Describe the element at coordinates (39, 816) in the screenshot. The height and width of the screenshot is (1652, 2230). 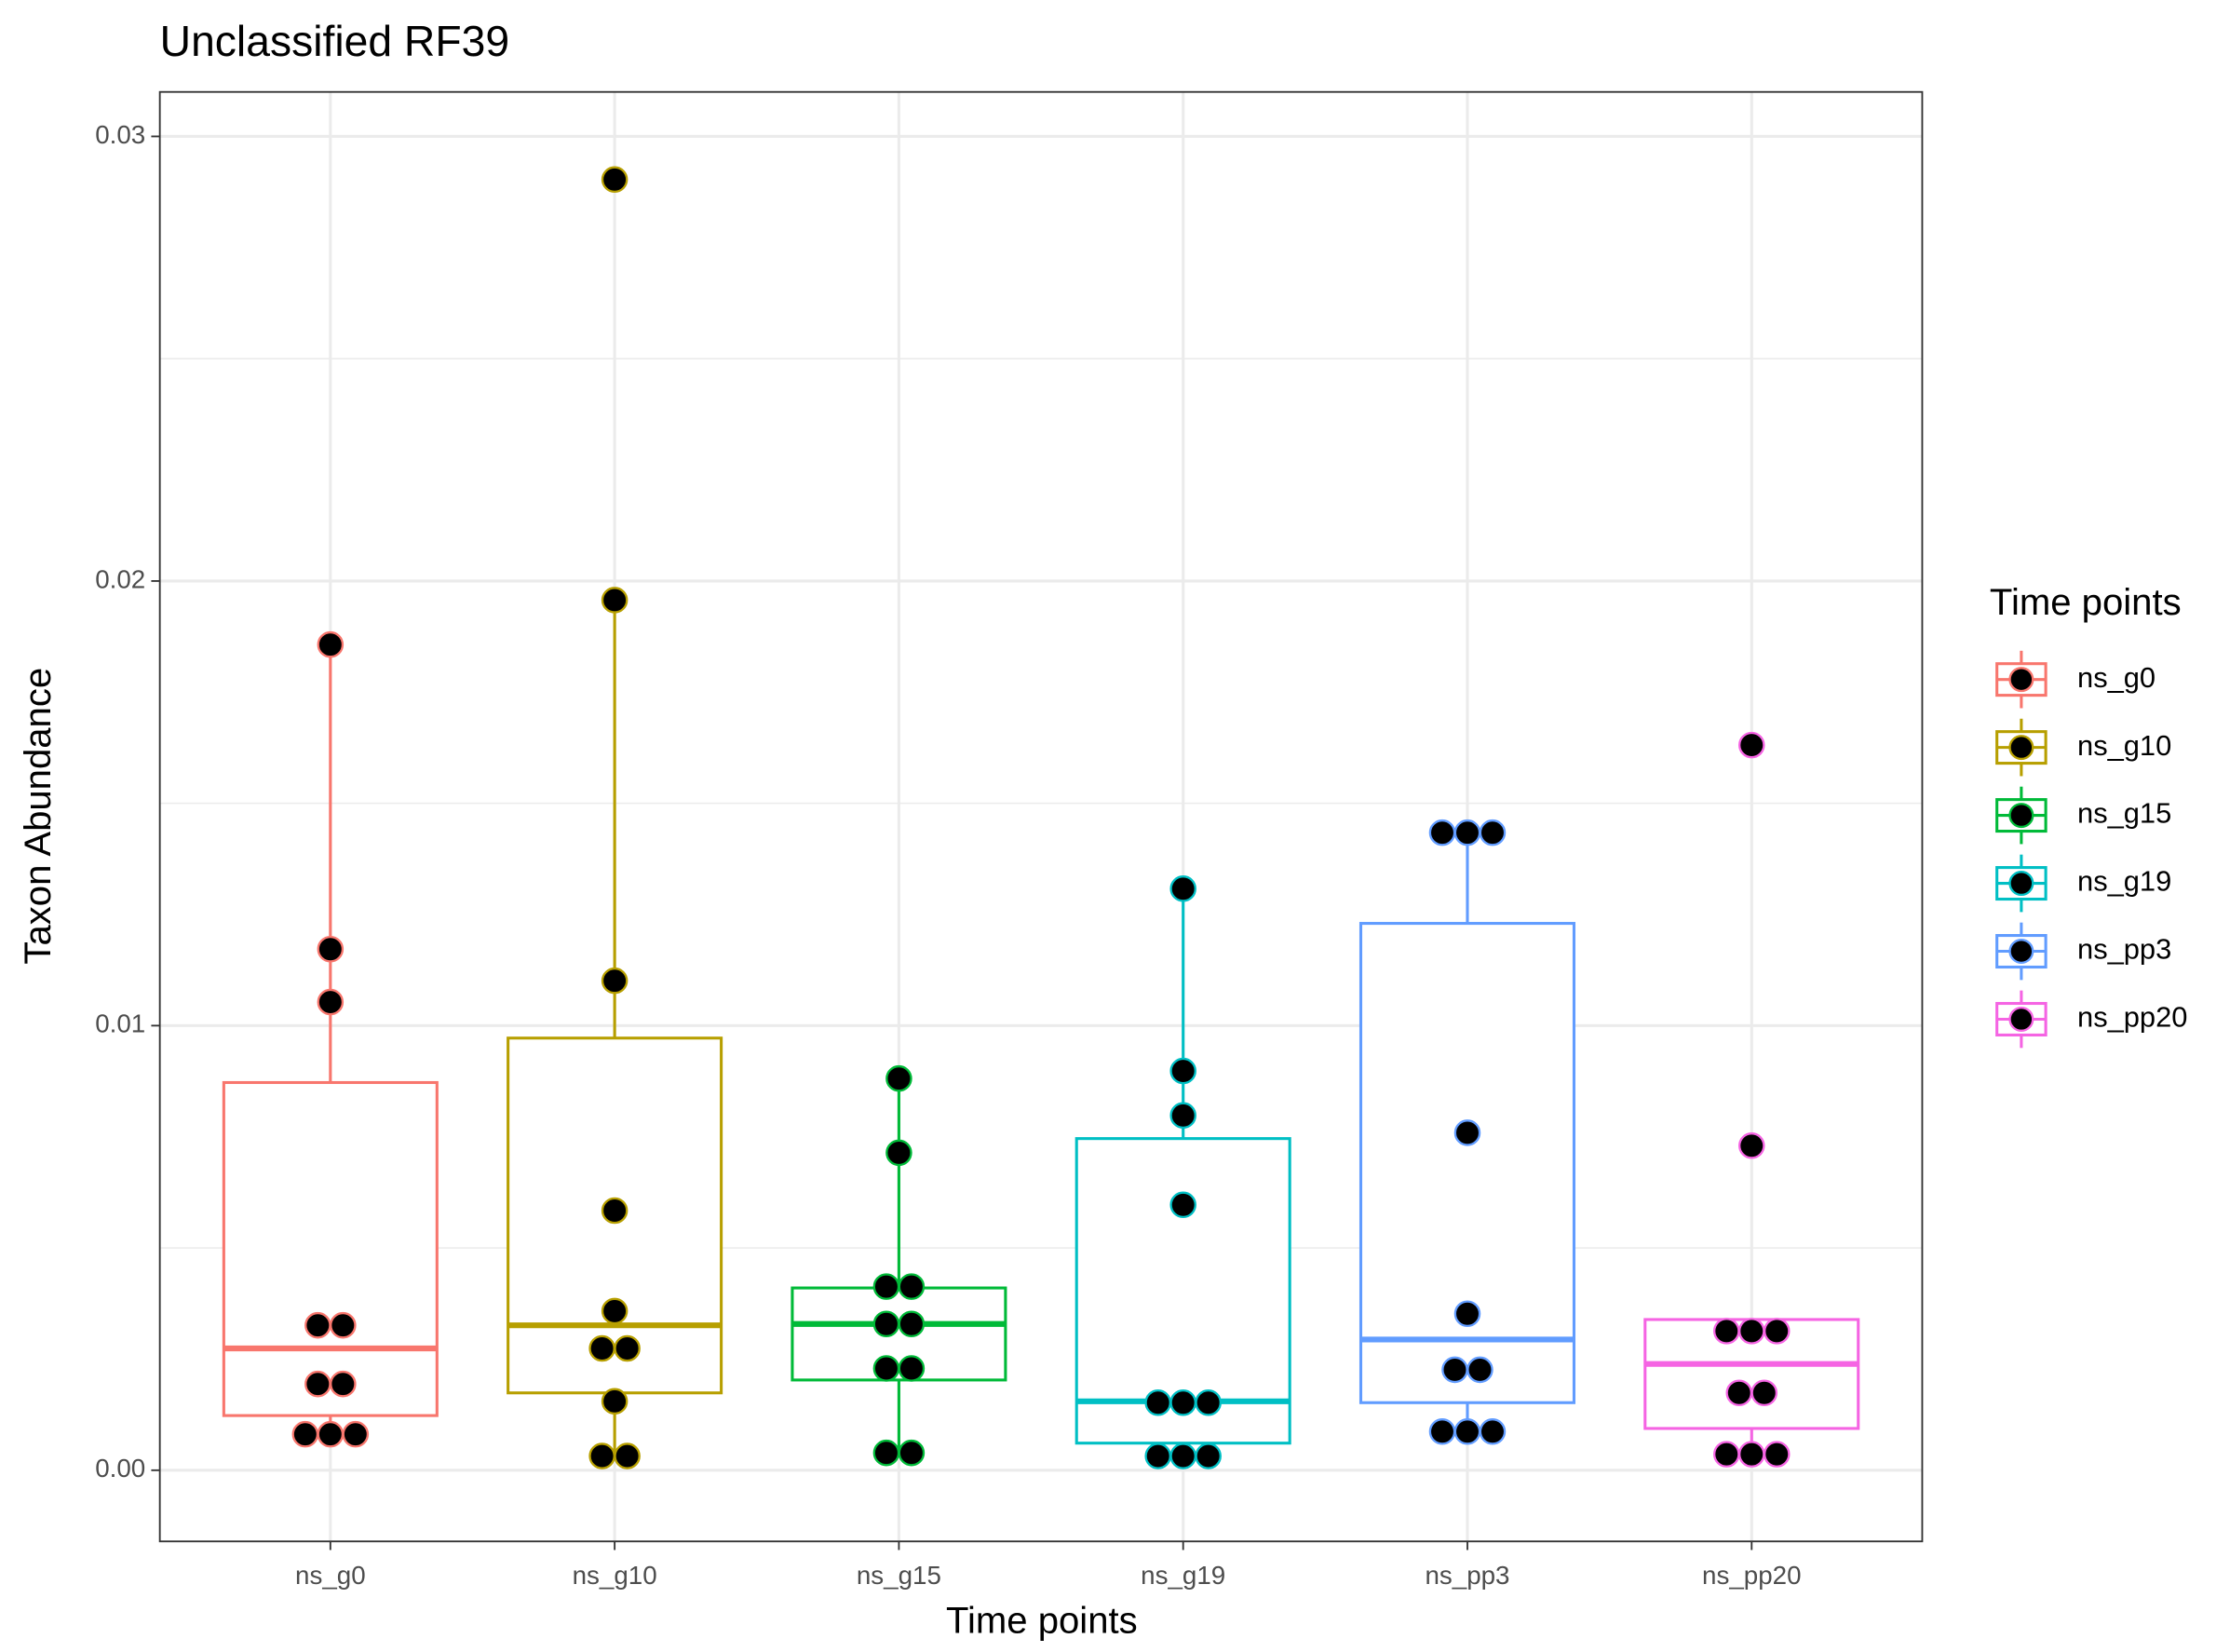
I see `y-axis-title: Taxon Abundance` at that location.